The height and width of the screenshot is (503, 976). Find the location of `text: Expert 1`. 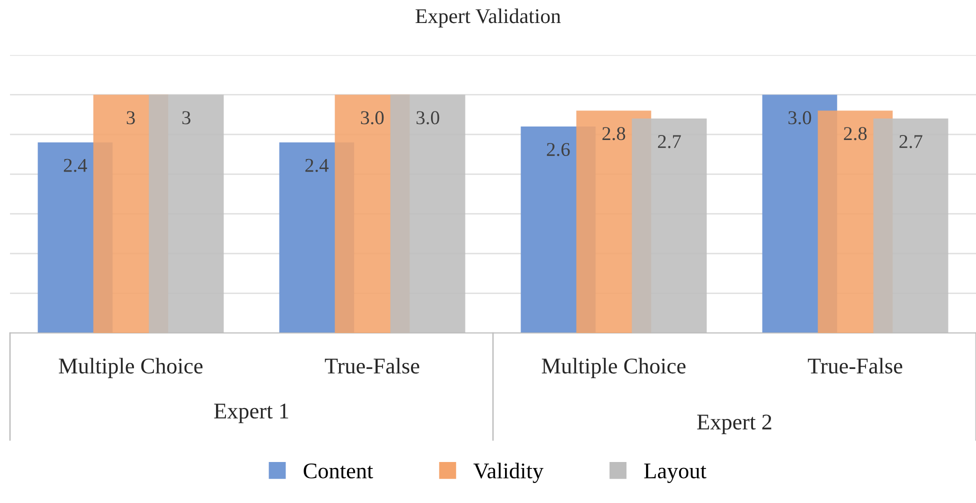

text: Expert 1 is located at coordinates (251, 414).